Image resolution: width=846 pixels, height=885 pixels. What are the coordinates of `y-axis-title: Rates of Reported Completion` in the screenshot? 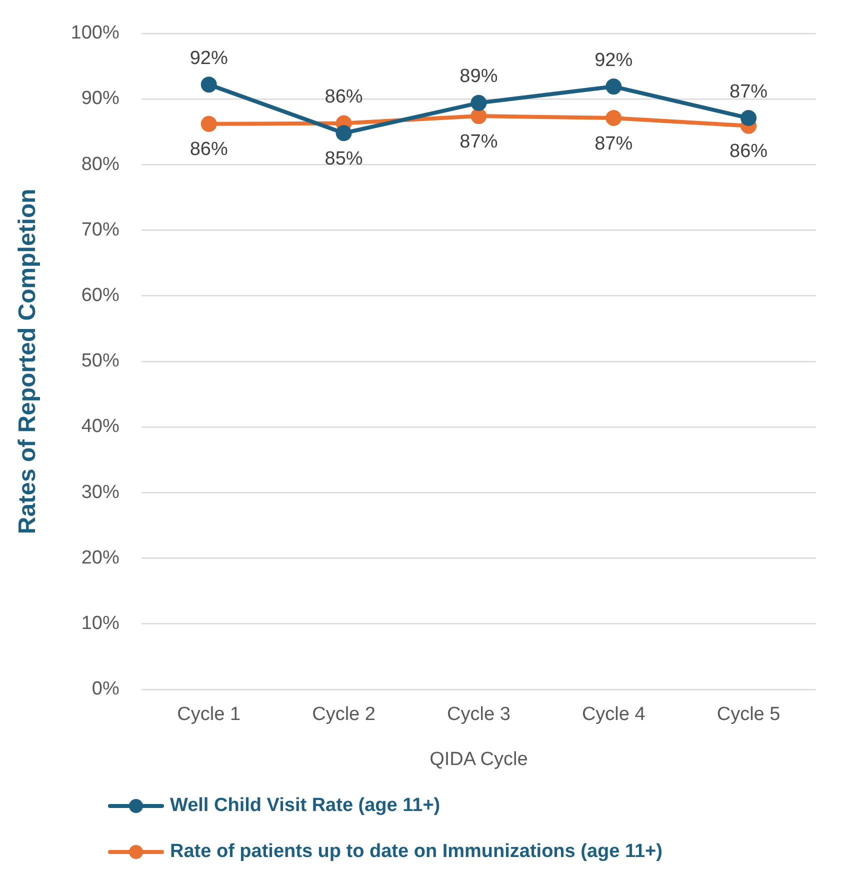 It's located at (28, 361).